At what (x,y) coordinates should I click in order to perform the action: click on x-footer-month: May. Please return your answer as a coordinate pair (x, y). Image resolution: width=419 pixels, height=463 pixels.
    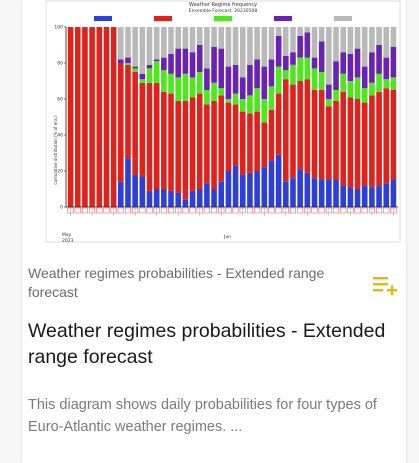
    Looking at the image, I should click on (67, 235).